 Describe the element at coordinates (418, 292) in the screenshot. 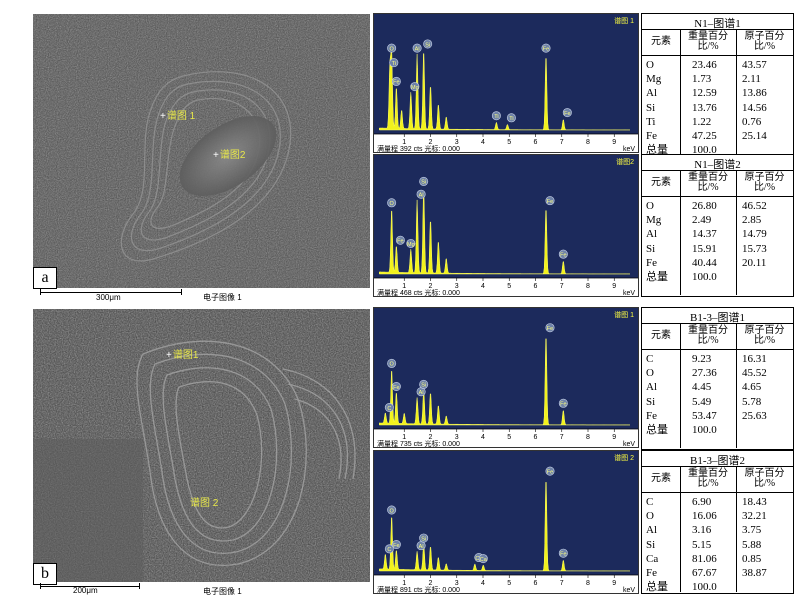

I see `spectrum-footer: 满量程 468 cts 光标: 0.000` at that location.